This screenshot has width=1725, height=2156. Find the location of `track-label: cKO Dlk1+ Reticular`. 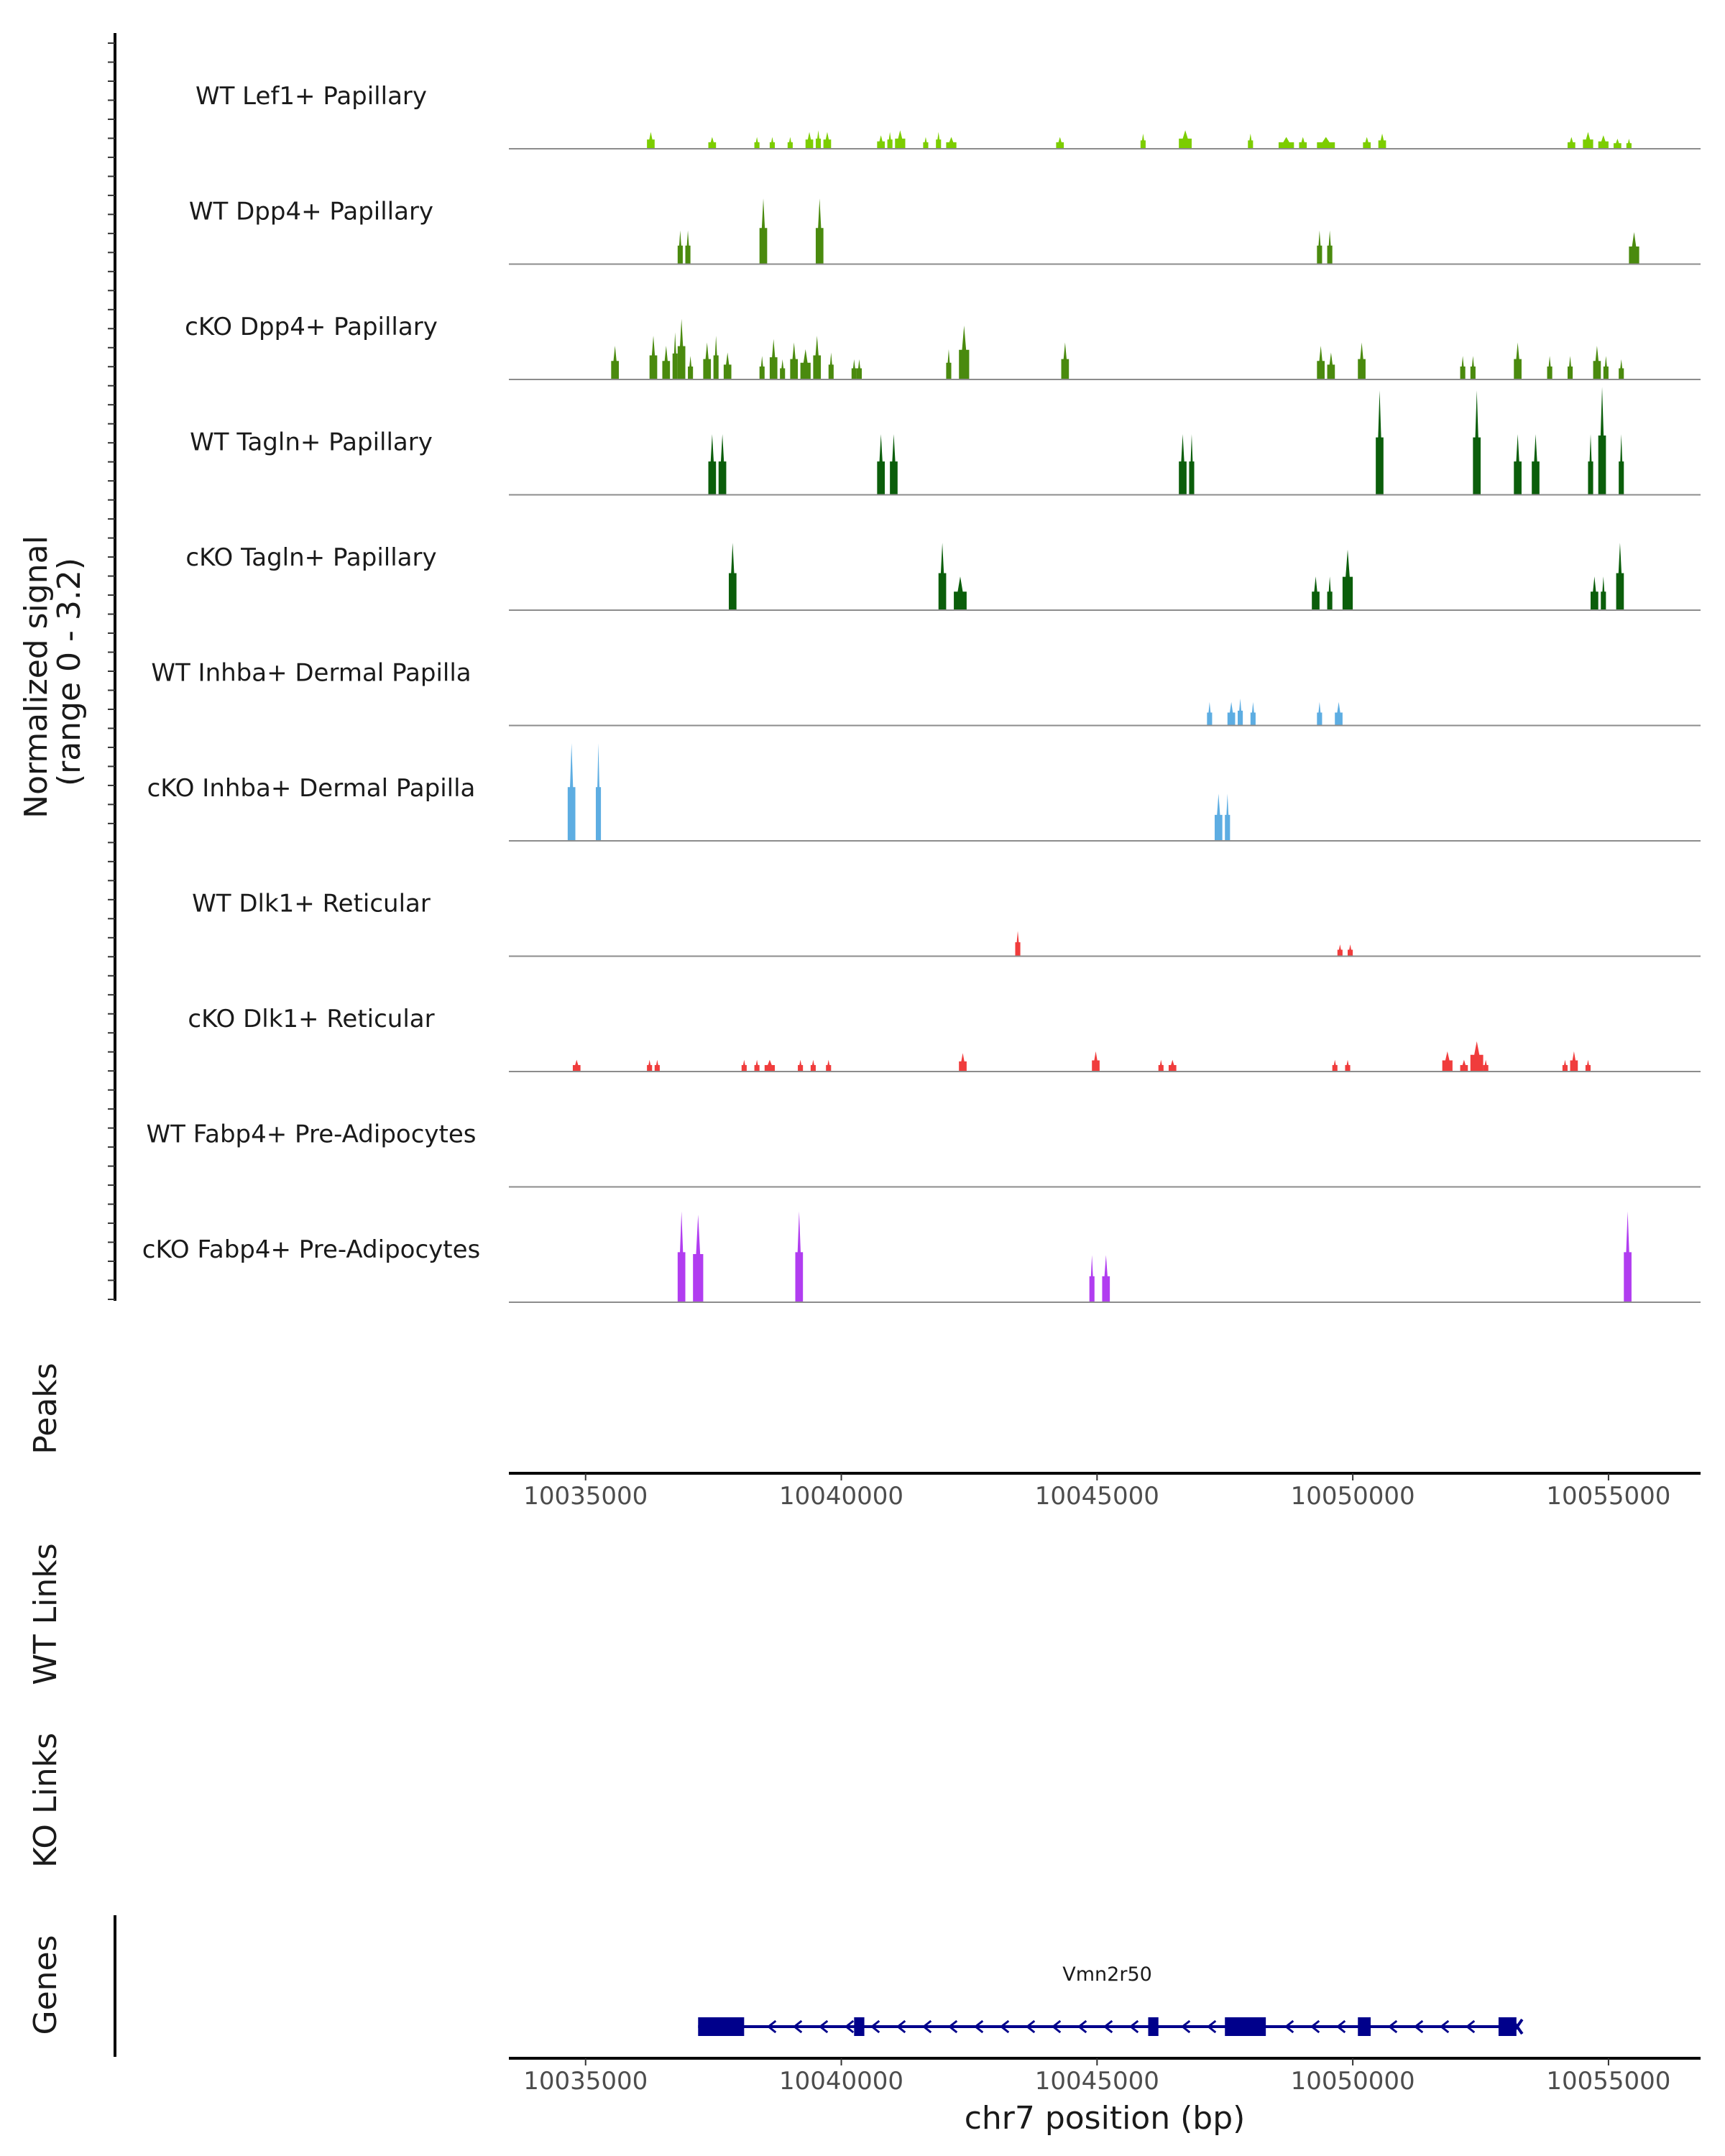

track-label: cKO Dlk1+ Reticular is located at coordinates (311, 1019).